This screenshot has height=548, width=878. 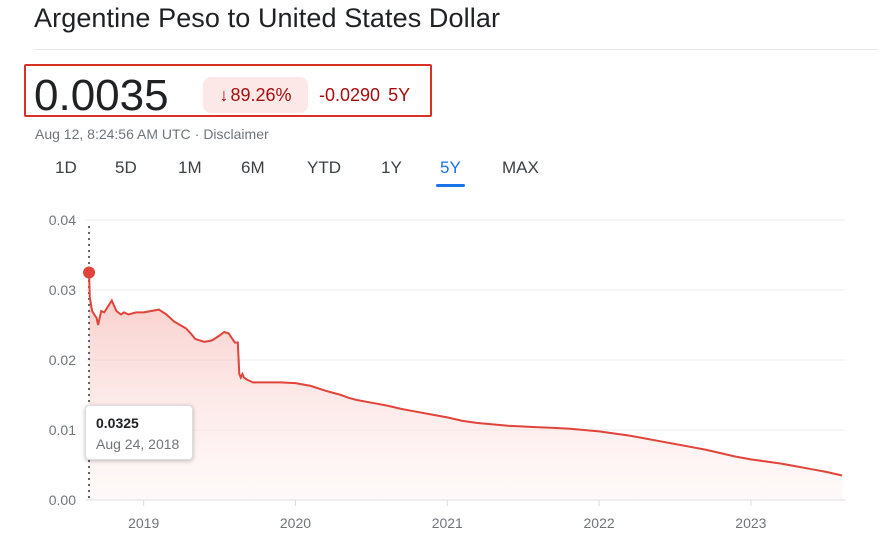 I want to click on x-tick-label: 2020, so click(x=295, y=523).